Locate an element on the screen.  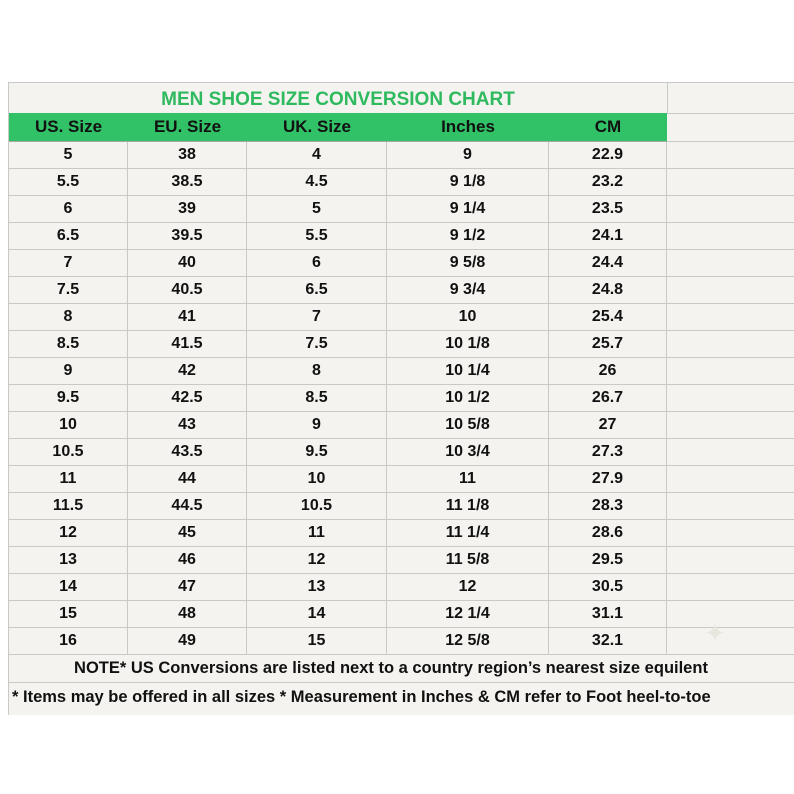
cell-cm: 28.3 is located at coordinates (608, 506).